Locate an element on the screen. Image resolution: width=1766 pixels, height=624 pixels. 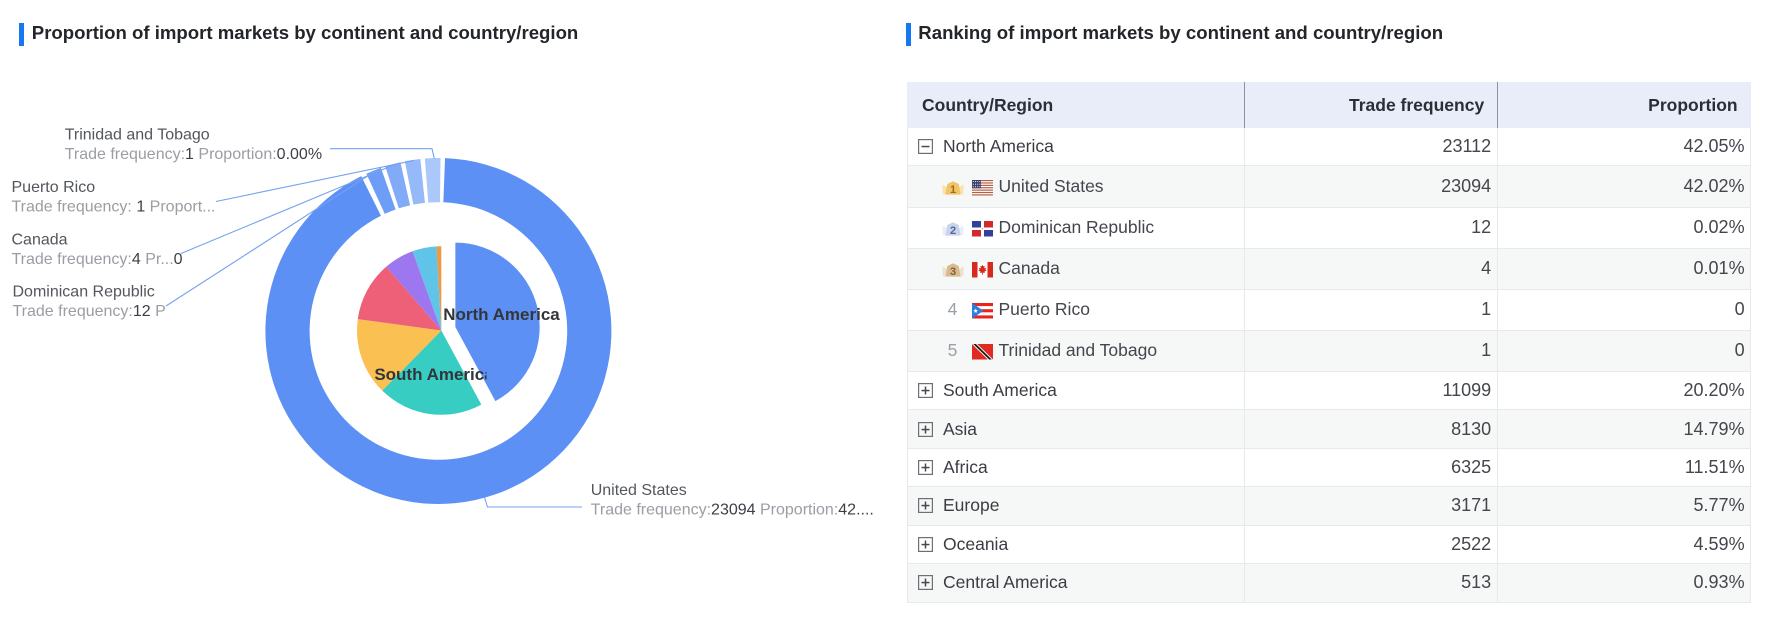
svg-text: Puerto Rico is located at coordinates (54, 187).